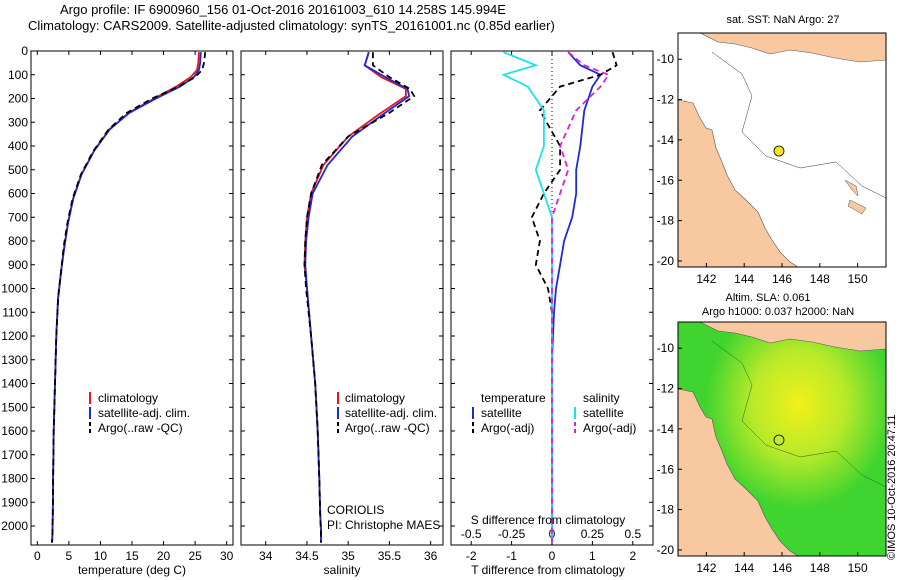 The width and height of the screenshot is (900, 580). What do you see at coordinates (18, 170) in the screenshot?
I see `y-tick-label: 500` at bounding box center [18, 170].